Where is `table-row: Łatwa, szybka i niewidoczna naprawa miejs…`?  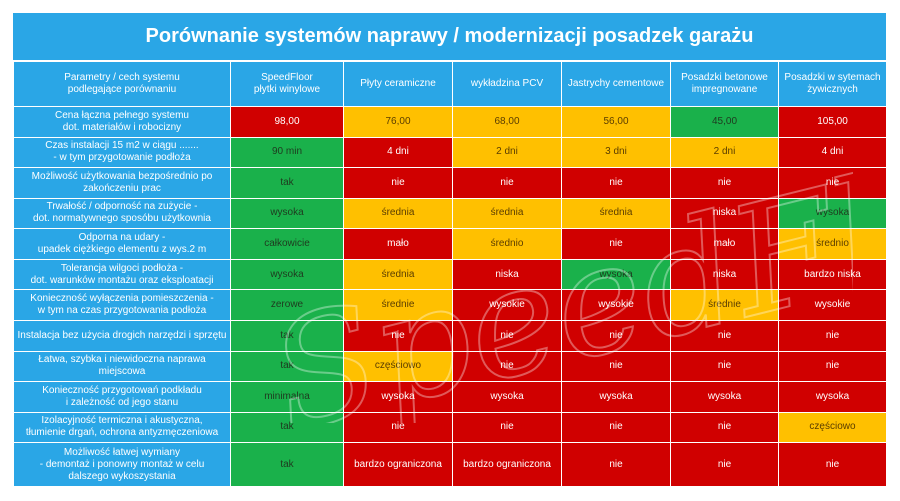 table-row: Łatwa, szybka i niewidoczna naprawa miejs… is located at coordinates (450, 366).